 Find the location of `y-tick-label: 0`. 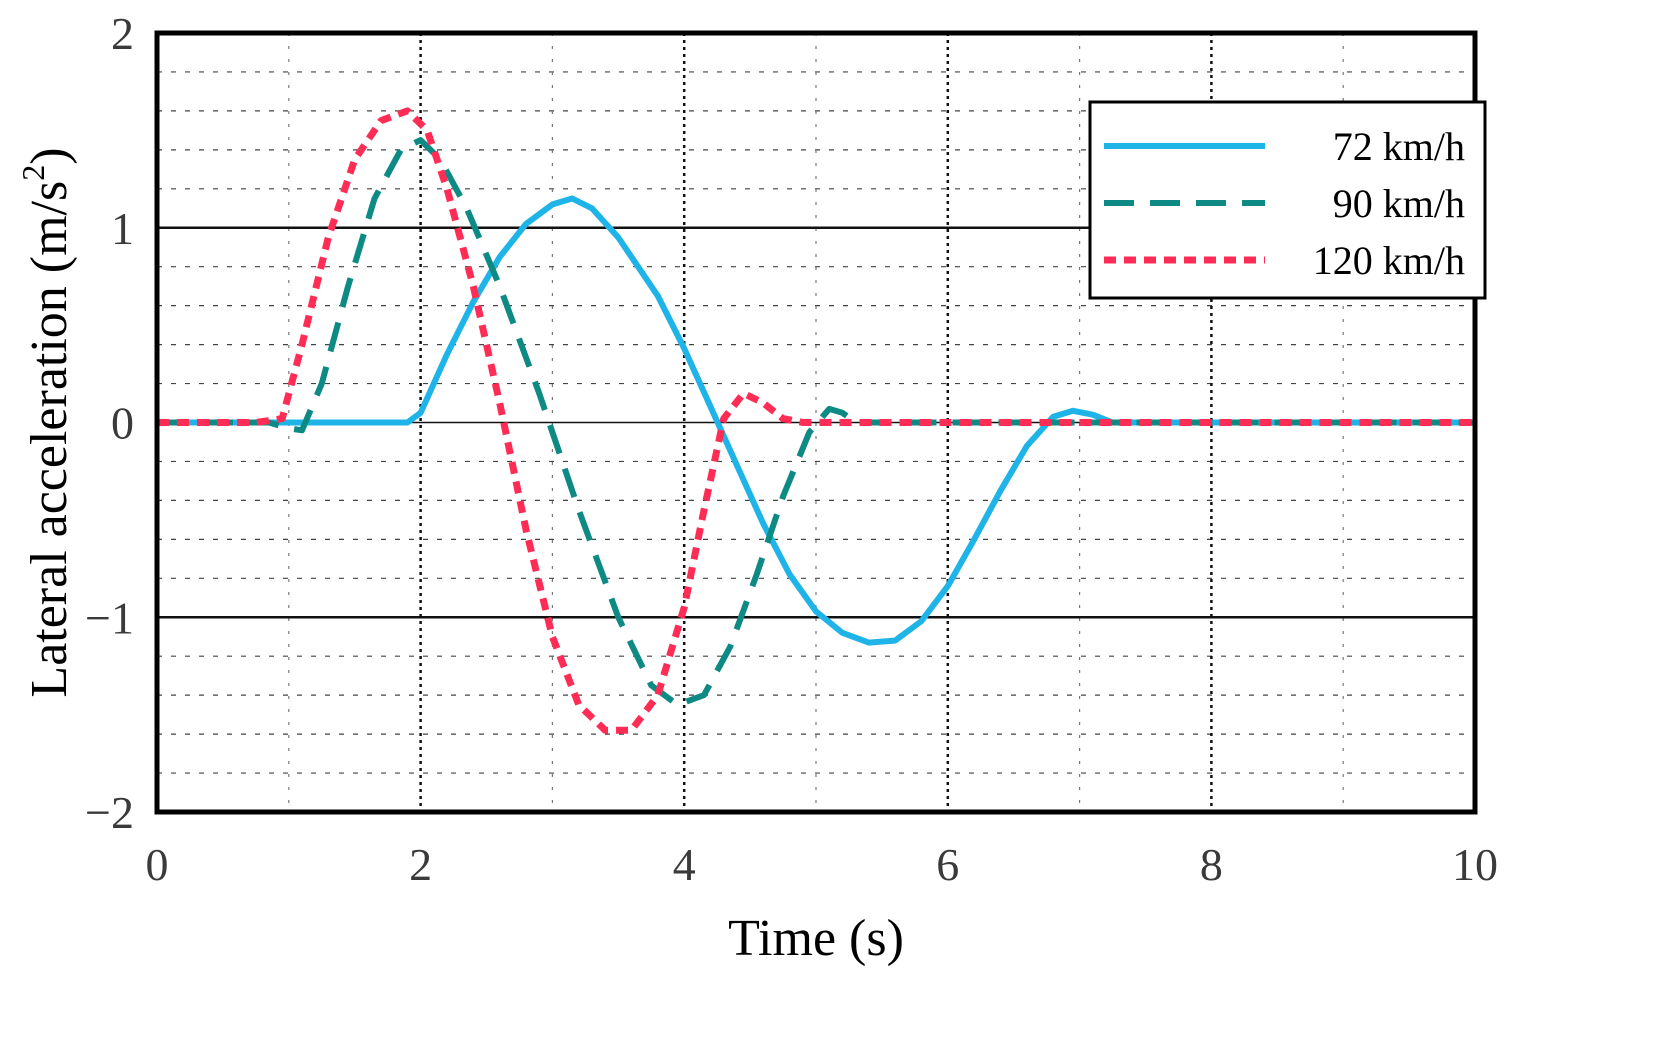

y-tick-label: 0 is located at coordinates (122, 423).